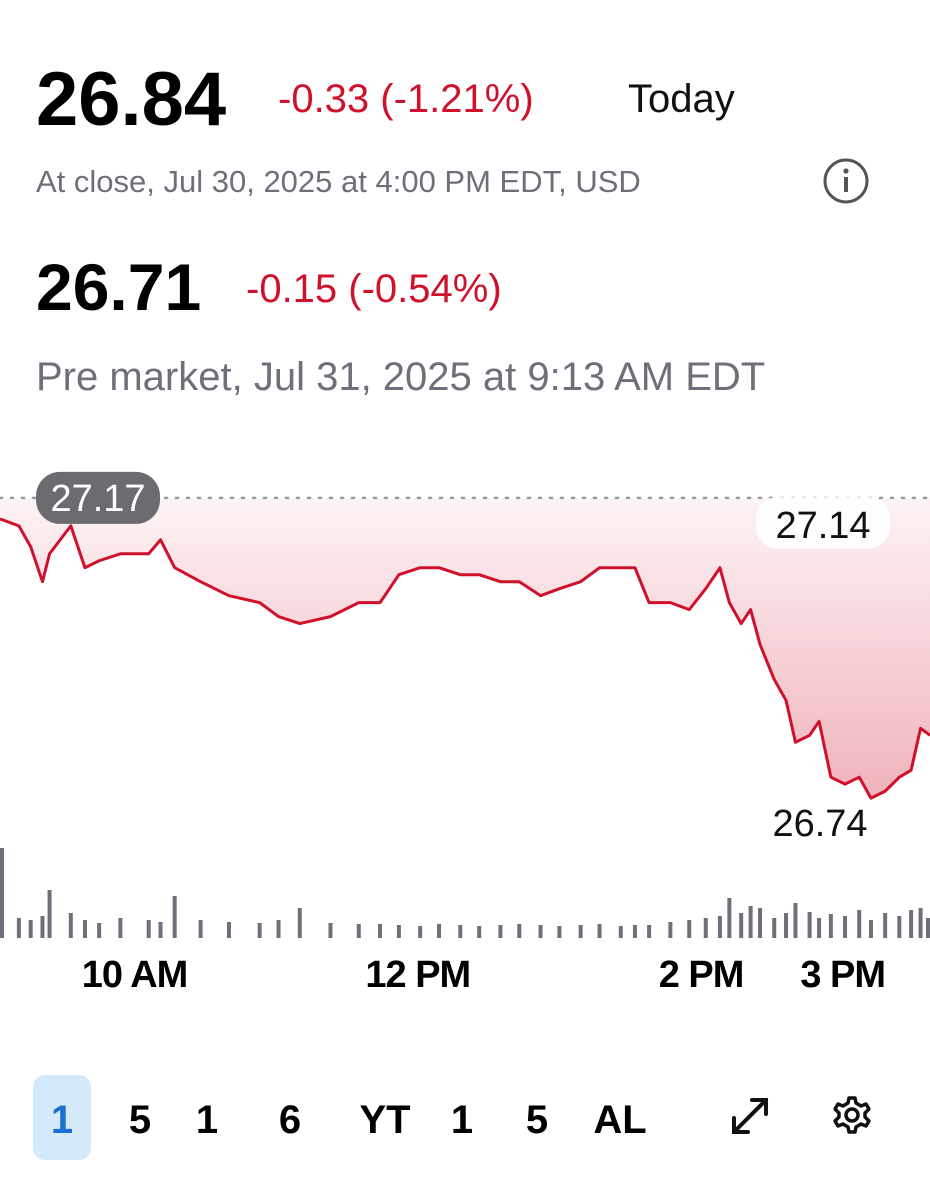  What do you see at coordinates (118, 287) in the screenshot?
I see `premarket-price: 26.71` at bounding box center [118, 287].